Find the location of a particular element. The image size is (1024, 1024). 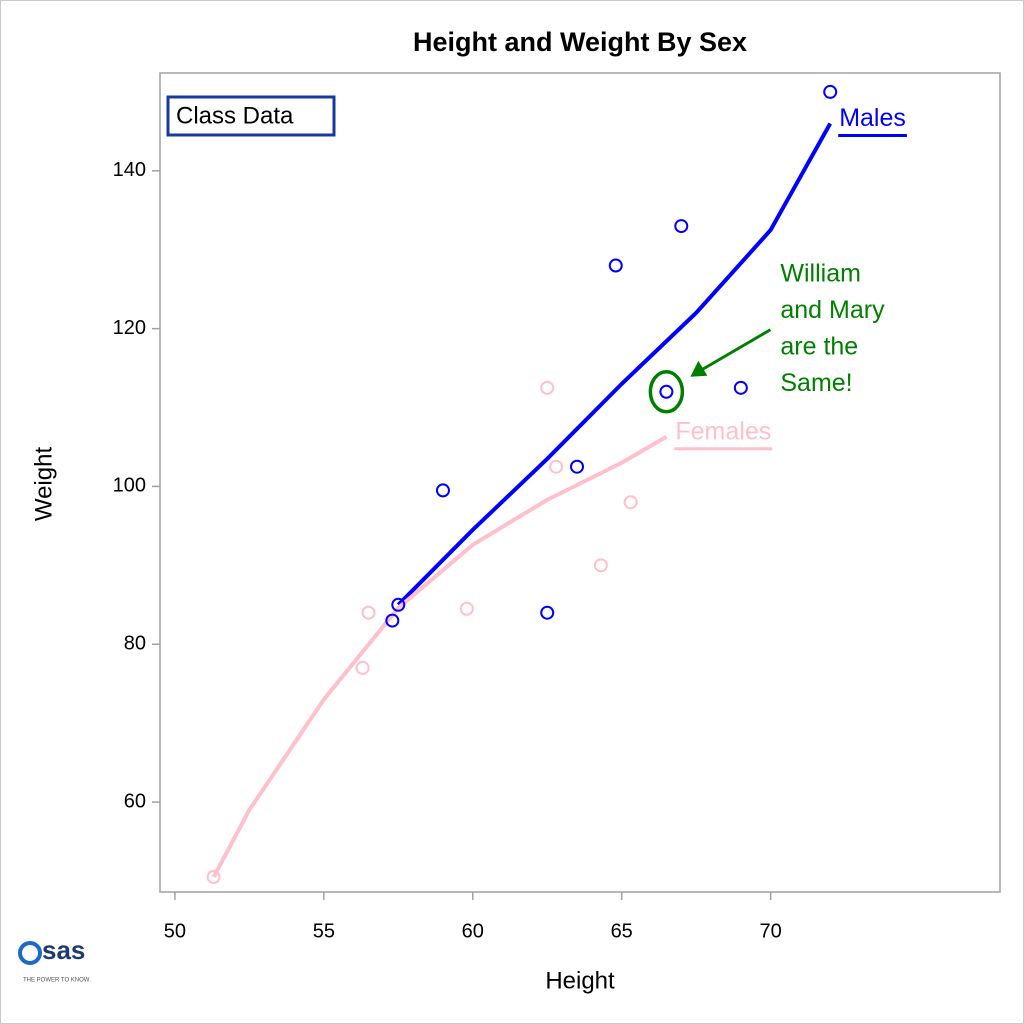

y-axis-label: Weight is located at coordinates (43, 484).